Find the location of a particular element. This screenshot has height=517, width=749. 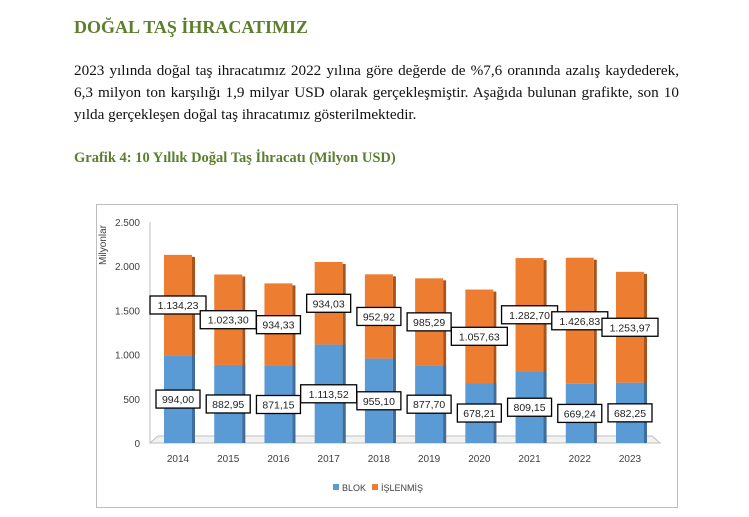

data-label-blok: 955,10 is located at coordinates (379, 402).